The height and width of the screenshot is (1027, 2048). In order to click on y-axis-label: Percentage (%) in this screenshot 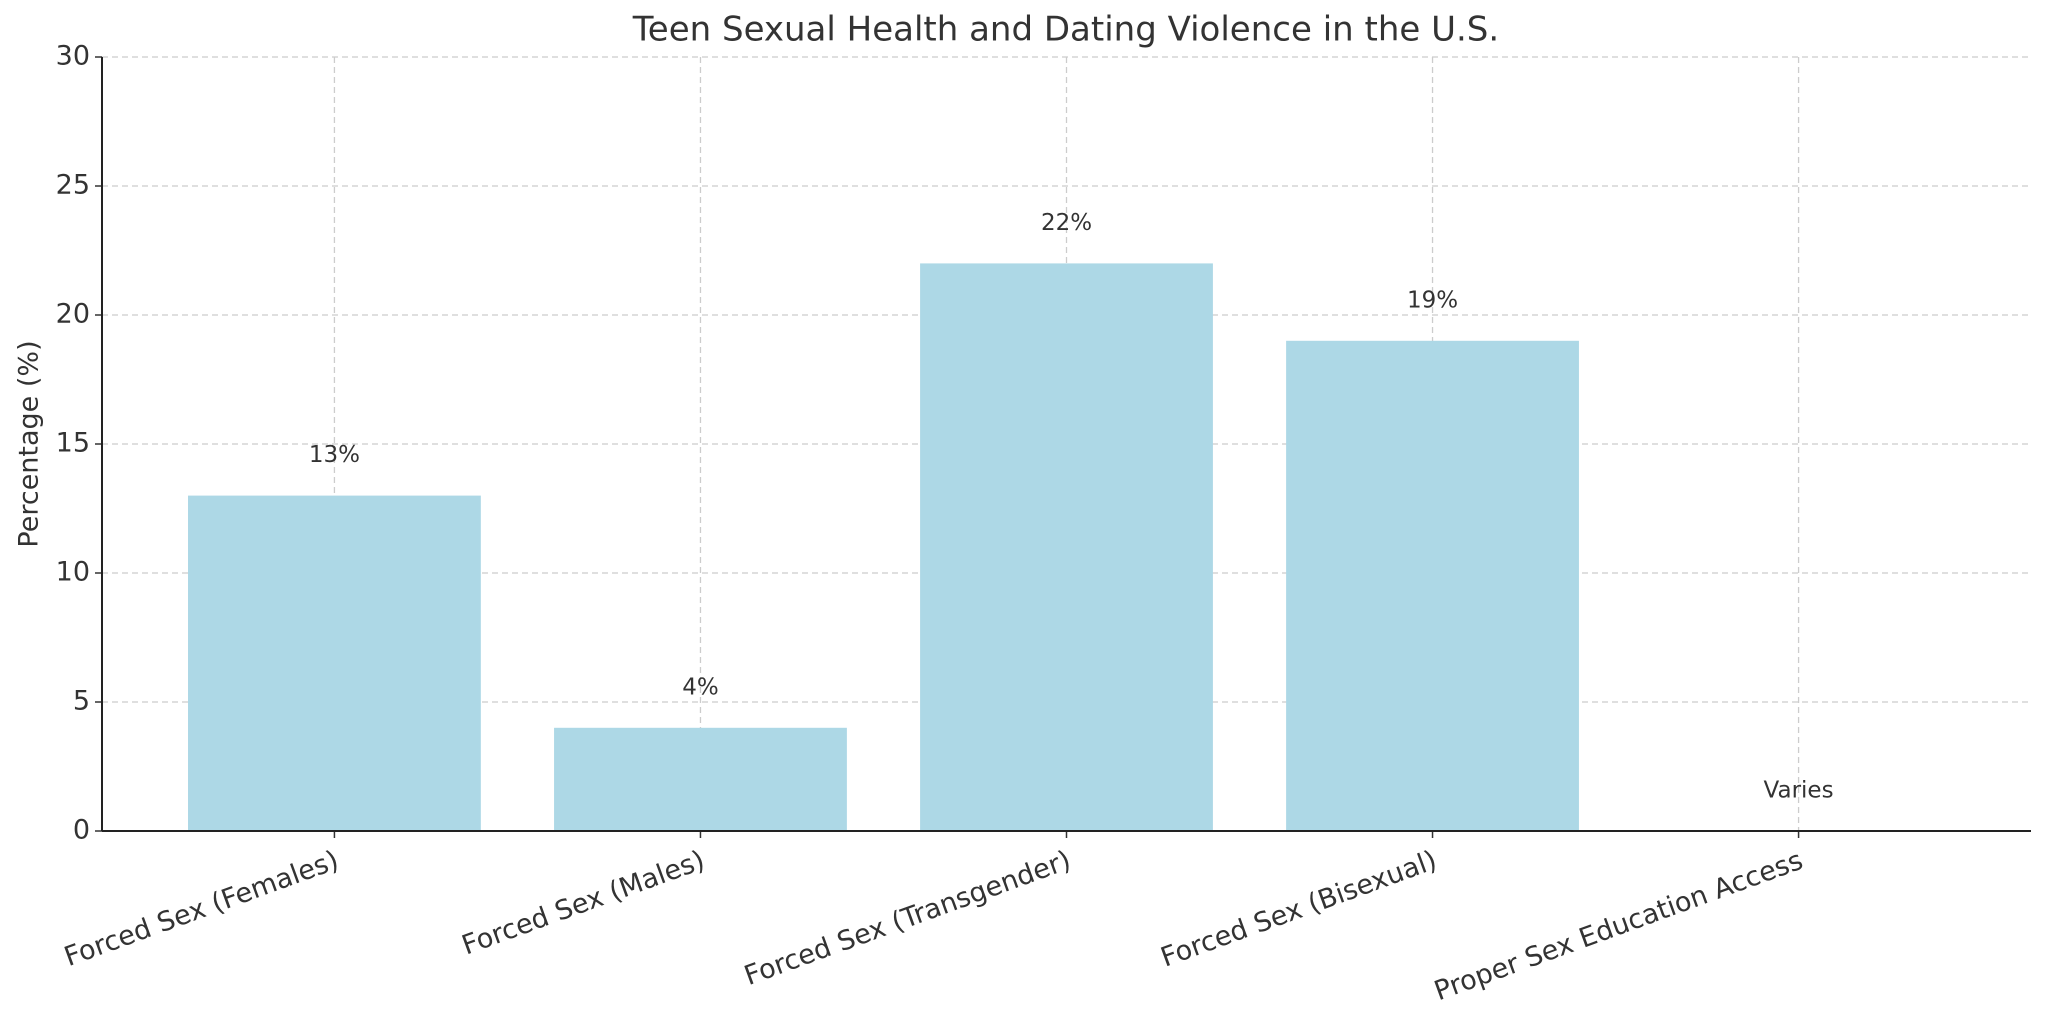, I will do `click(29, 443)`.